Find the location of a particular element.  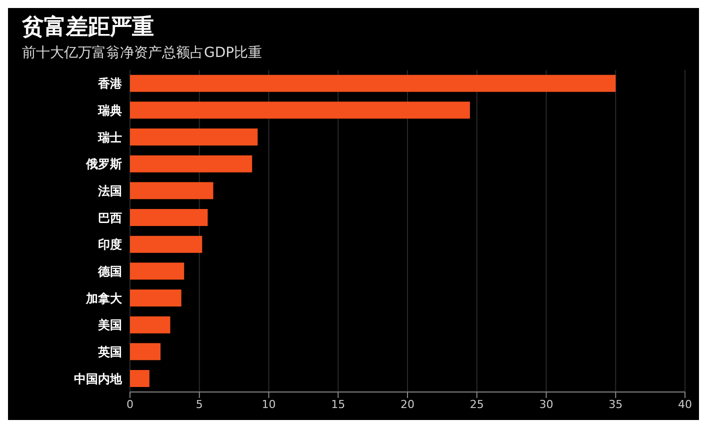

y-tick-label: 巴西 is located at coordinates (110, 217).